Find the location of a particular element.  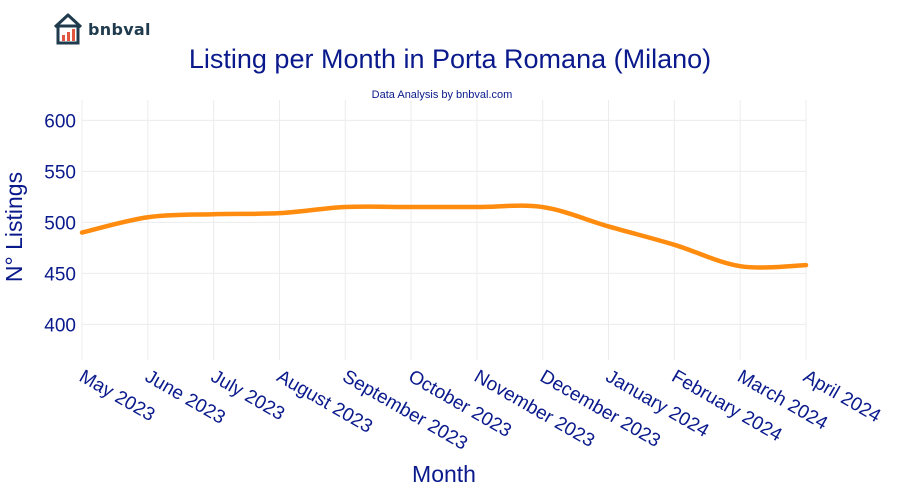

y-tick-label: 500 is located at coordinates (60, 223).